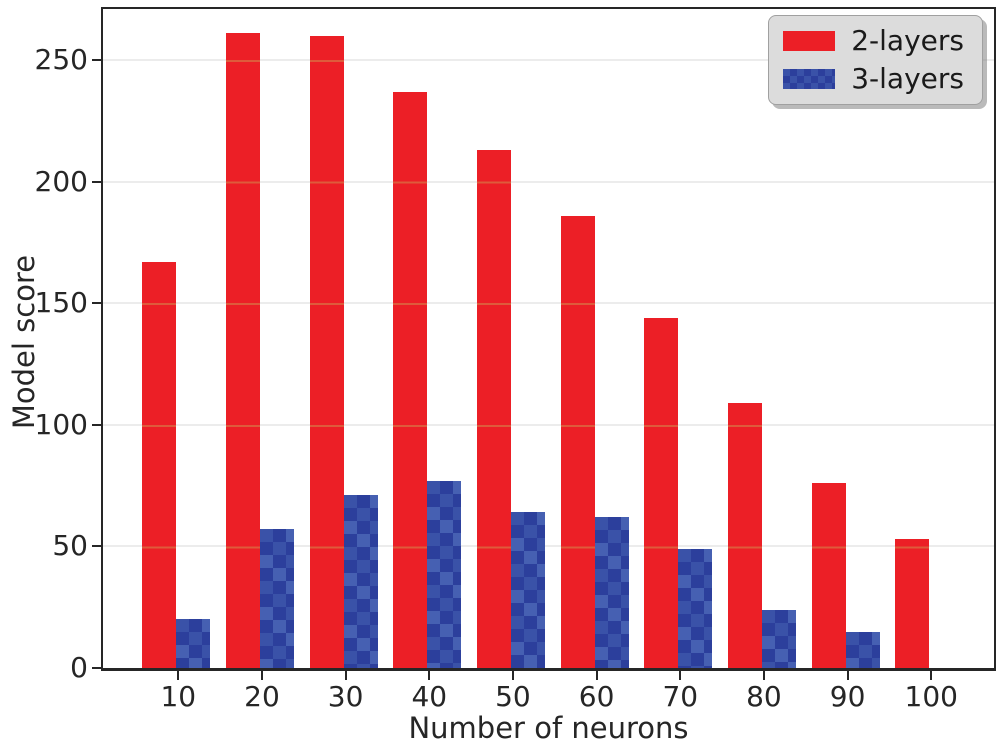 Image resolution: width=1005 pixels, height=747 pixels. What do you see at coordinates (345, 696) in the screenshot?
I see `x-tick-label-30: 30` at bounding box center [345, 696].